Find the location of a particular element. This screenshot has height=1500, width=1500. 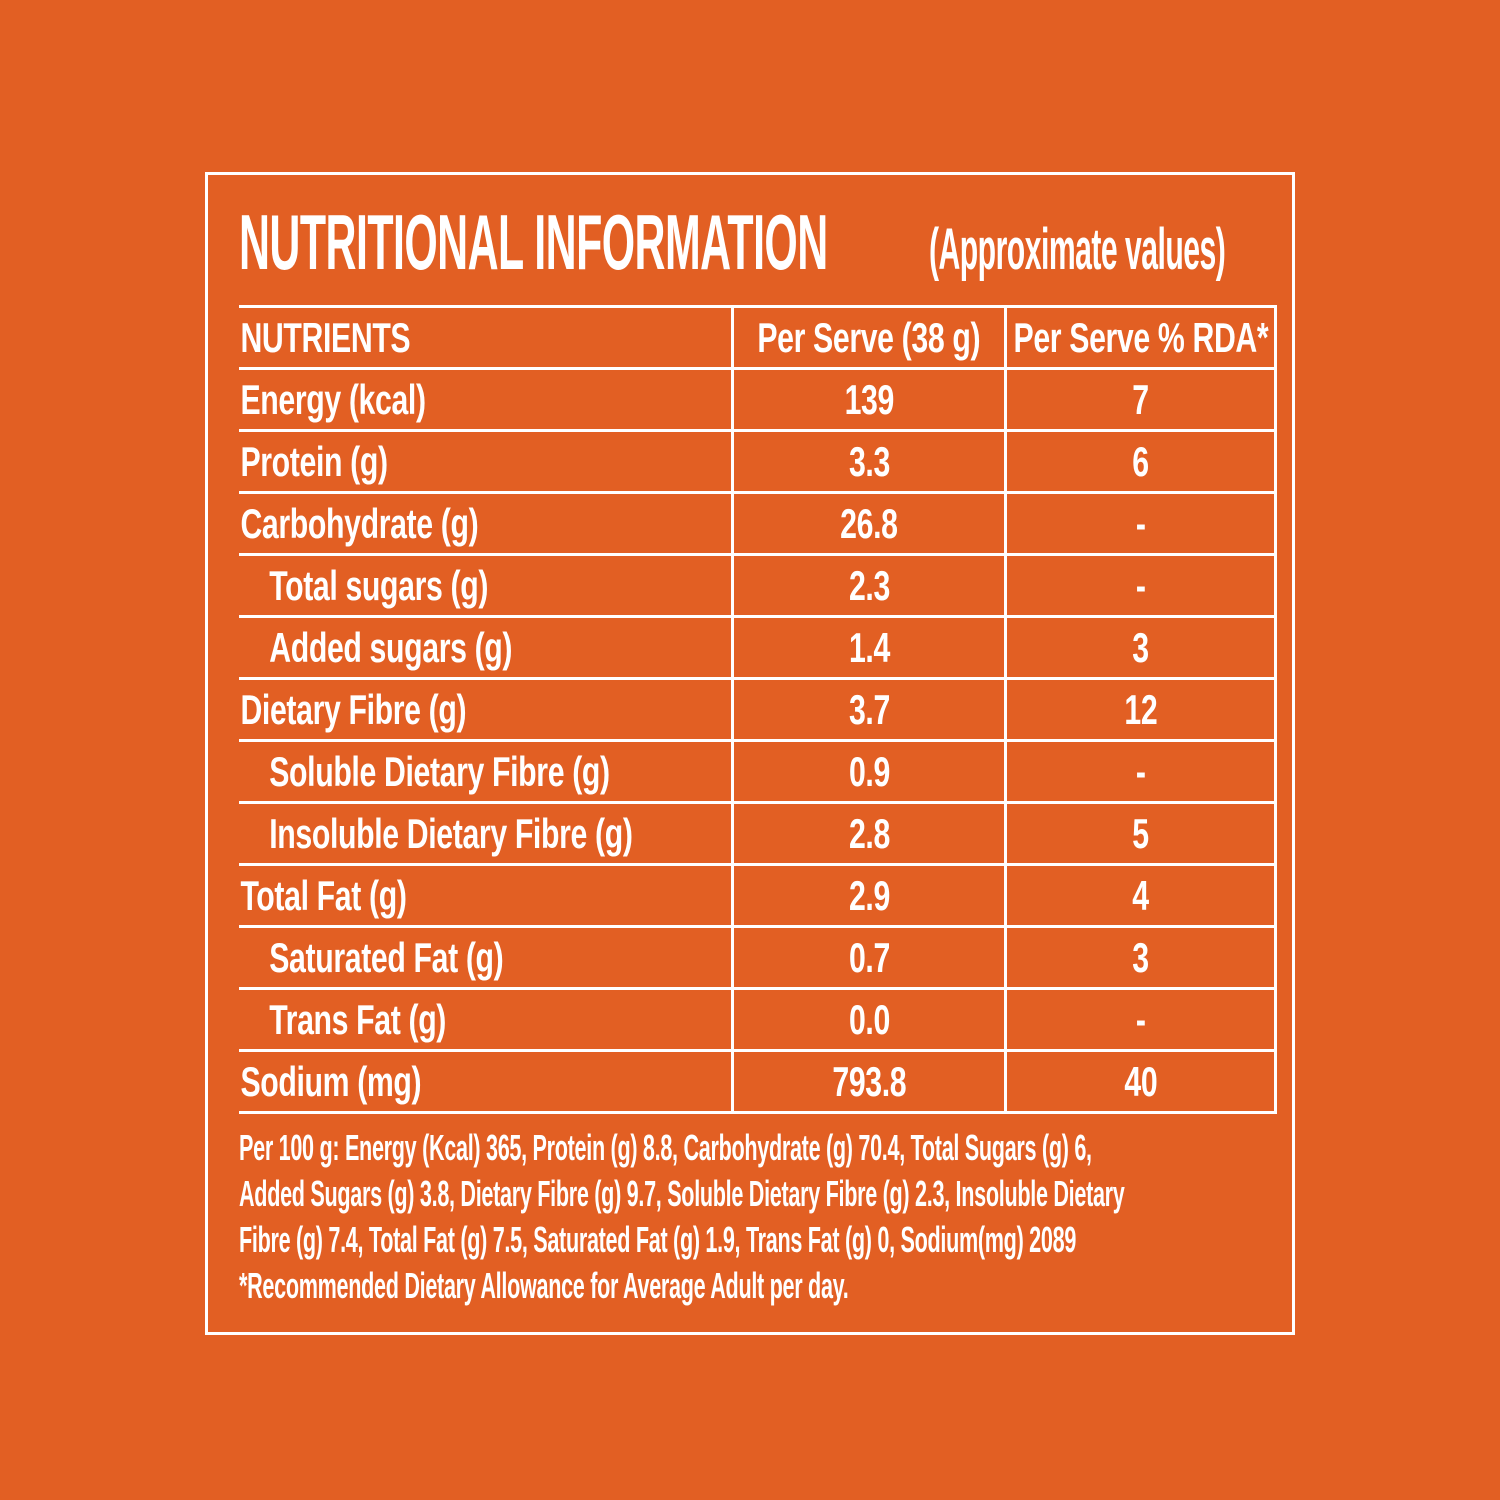

row-per-serve-rda: 7 is located at coordinates (1139, 399).